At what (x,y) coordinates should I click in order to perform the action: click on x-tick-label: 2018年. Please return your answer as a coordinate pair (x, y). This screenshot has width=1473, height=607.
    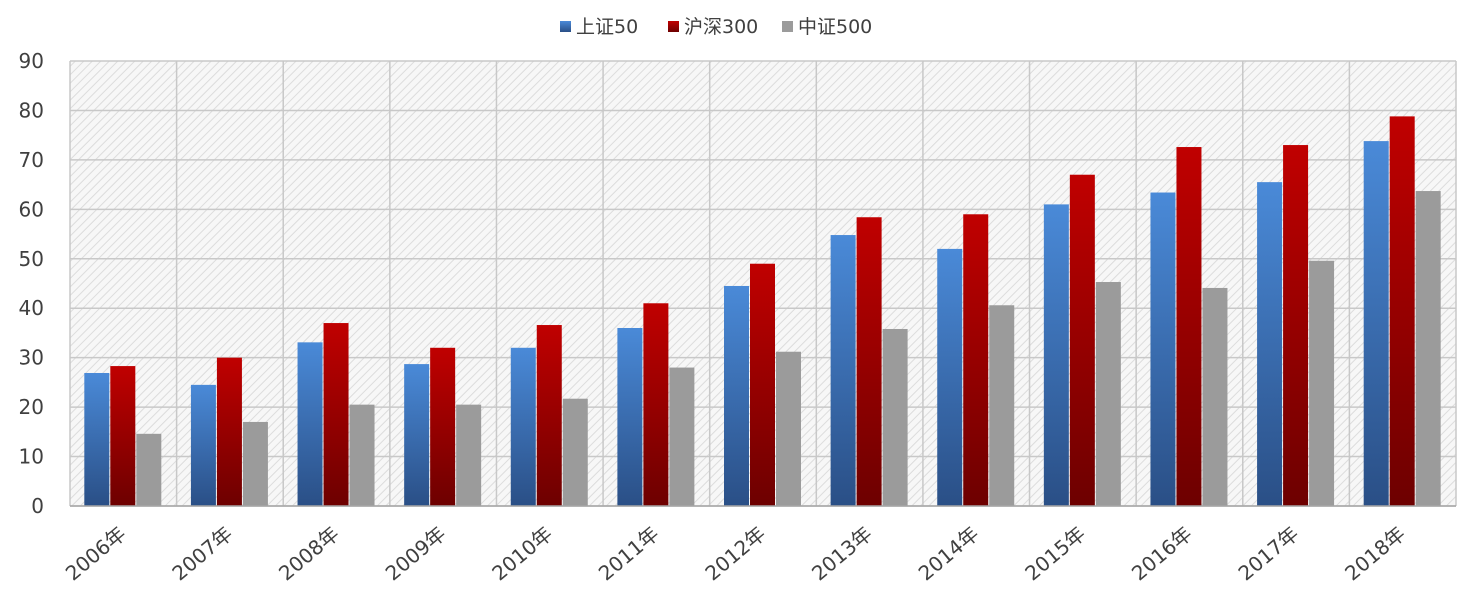
    Looking at the image, I should click on (1375, 553).